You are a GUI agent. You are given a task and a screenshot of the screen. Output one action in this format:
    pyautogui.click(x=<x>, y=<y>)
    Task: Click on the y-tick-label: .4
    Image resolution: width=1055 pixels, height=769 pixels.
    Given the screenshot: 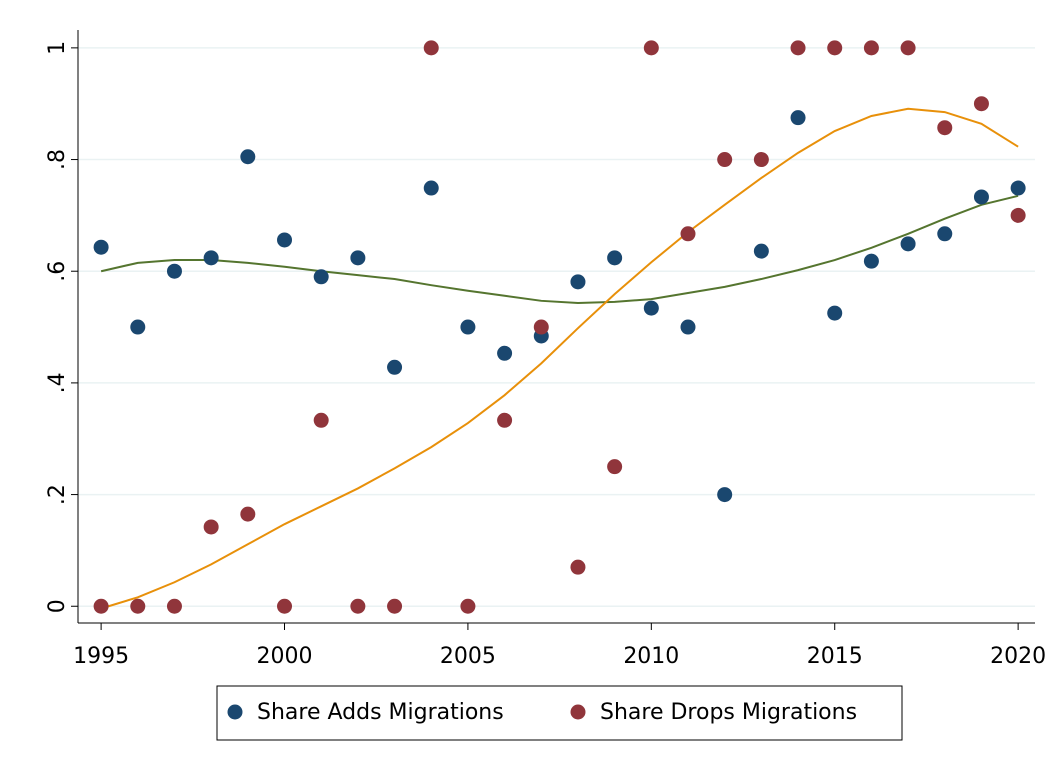 What is the action you would take?
    pyautogui.click(x=57, y=382)
    